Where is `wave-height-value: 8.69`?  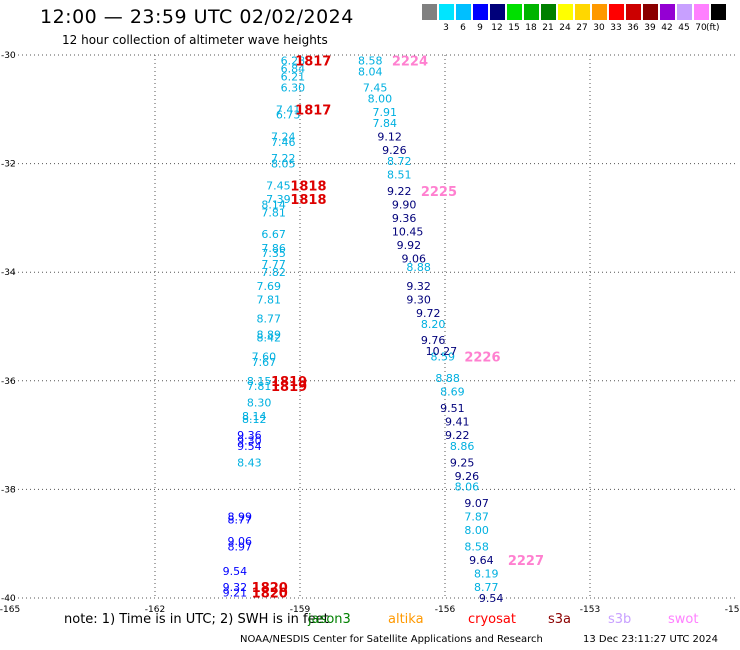
wave-height-value: 8.69 is located at coordinates (452, 392).